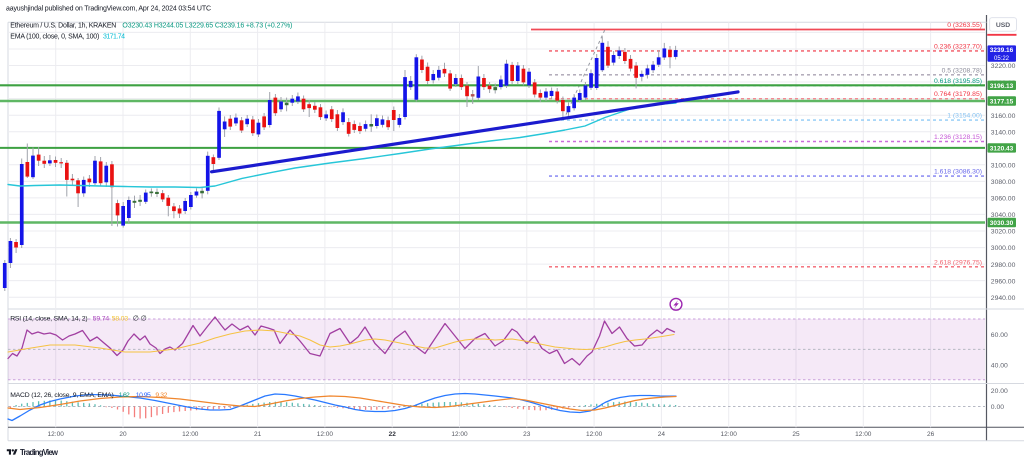 This screenshot has height=461, width=1024. What do you see at coordinates (1002, 223) in the screenshot?
I see `svg-text: 3030.30` at bounding box center [1002, 223].